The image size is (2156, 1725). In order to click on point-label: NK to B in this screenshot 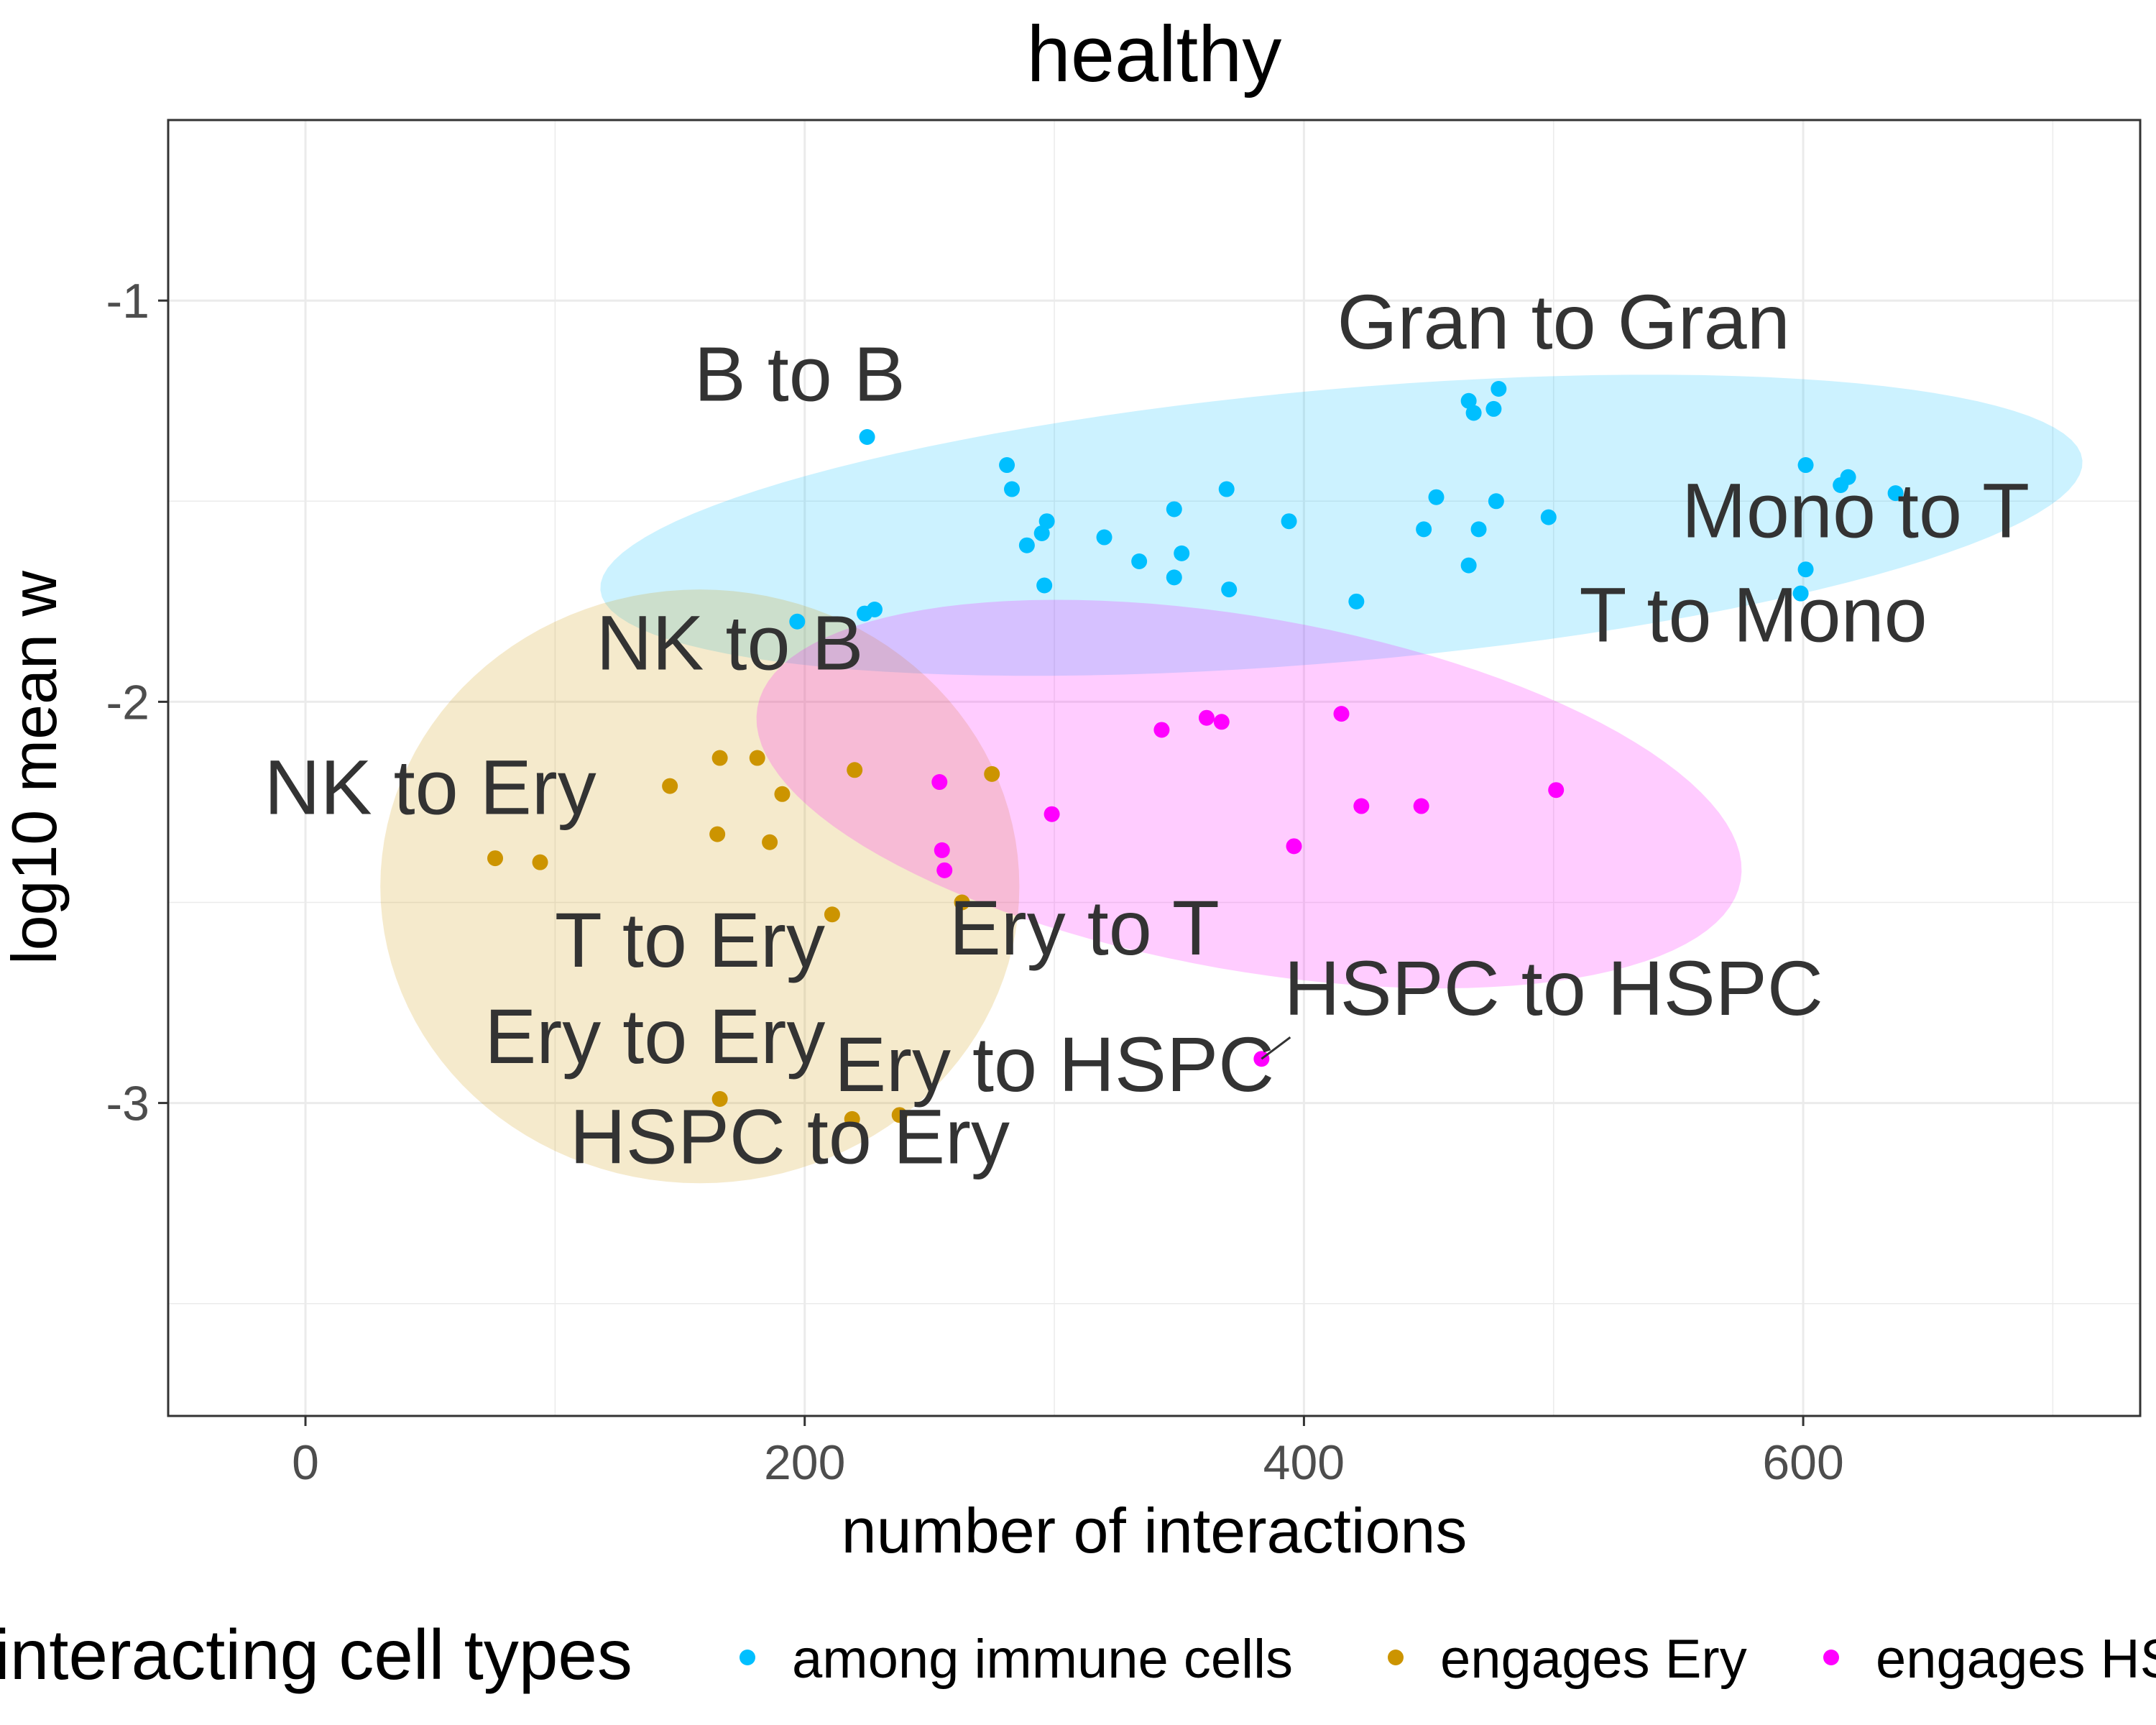, I will do `click(729, 642)`.